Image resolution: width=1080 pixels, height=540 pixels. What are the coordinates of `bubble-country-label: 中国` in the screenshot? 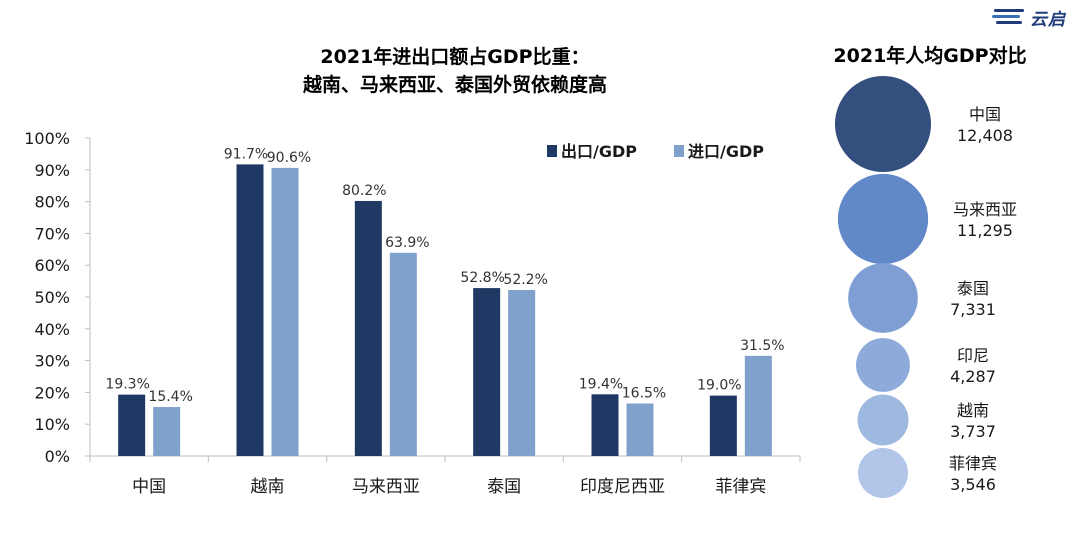 It's located at (985, 114).